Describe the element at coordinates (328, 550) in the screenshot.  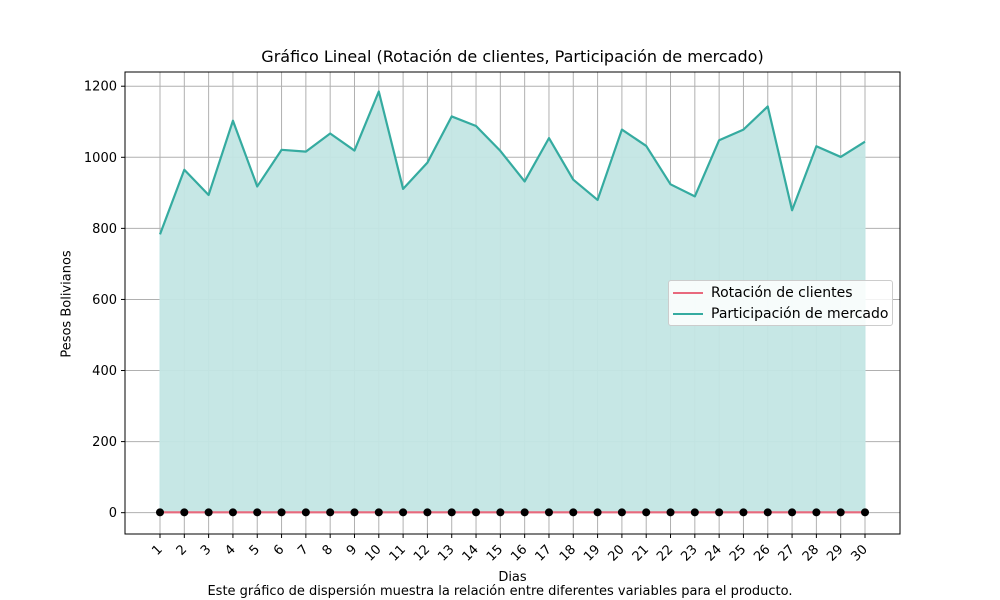
I see `x-tick-label: 8` at that location.